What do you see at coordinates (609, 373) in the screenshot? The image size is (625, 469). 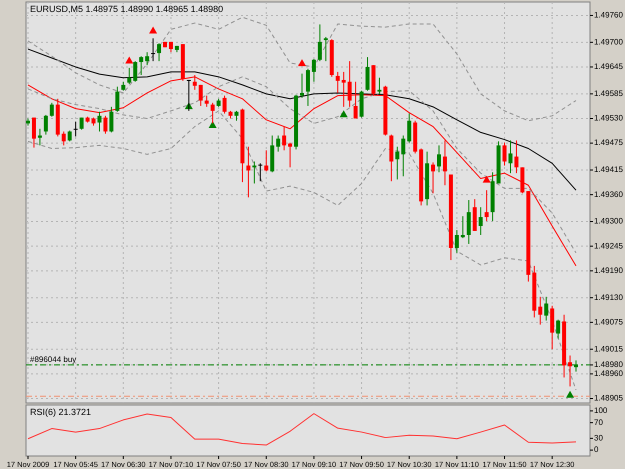 I see `y-tick-label: 1.48960` at bounding box center [609, 373].